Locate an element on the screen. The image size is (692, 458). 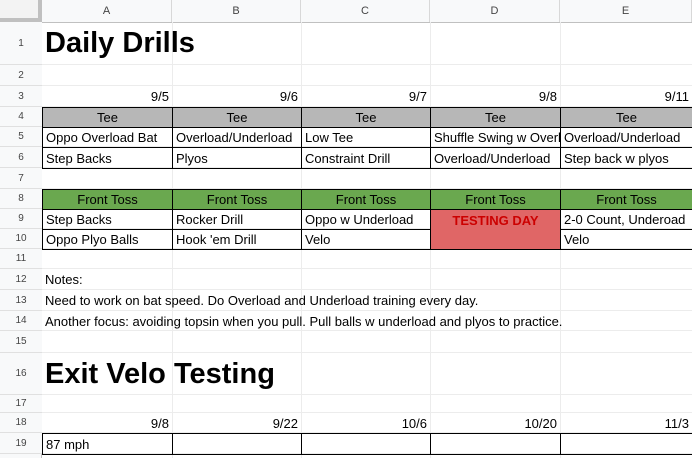
tee-drill-cell: Plyos is located at coordinates (237, 158).